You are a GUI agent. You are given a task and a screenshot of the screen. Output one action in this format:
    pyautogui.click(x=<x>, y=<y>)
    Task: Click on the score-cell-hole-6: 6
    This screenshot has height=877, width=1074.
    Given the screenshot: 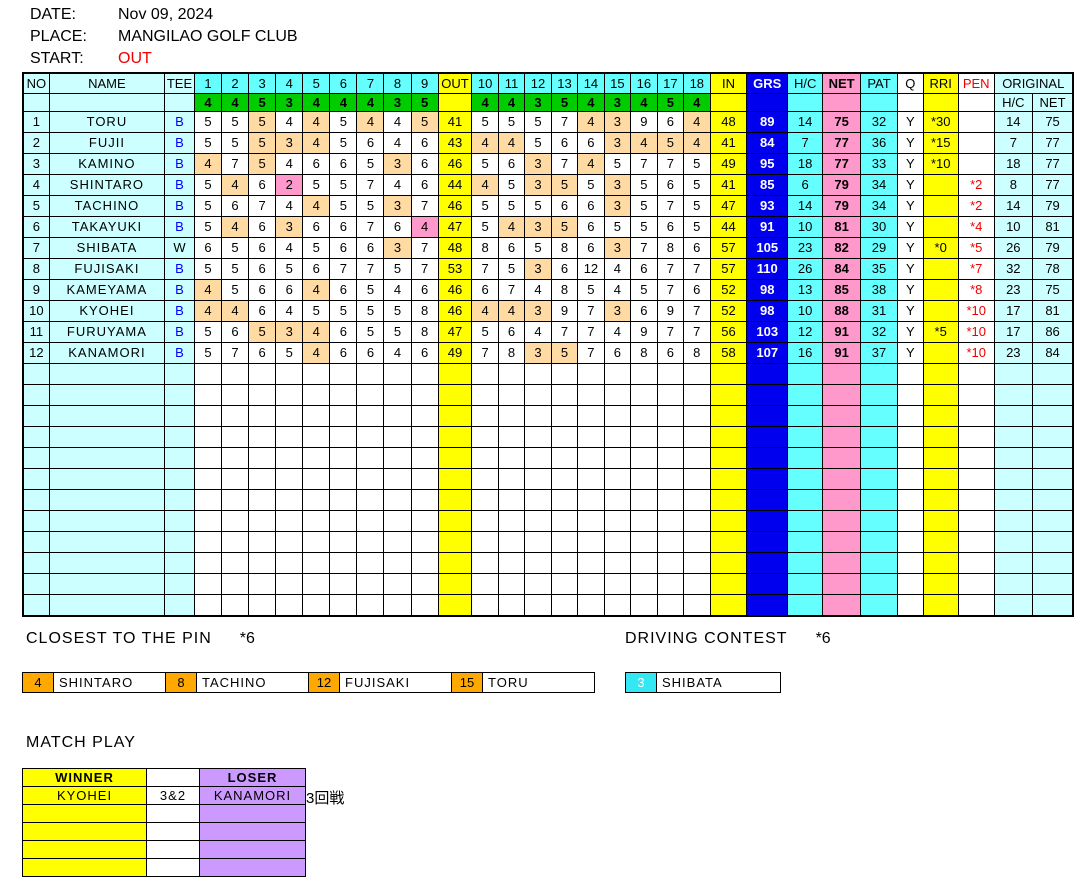 What is the action you would take?
    pyautogui.click(x=343, y=164)
    